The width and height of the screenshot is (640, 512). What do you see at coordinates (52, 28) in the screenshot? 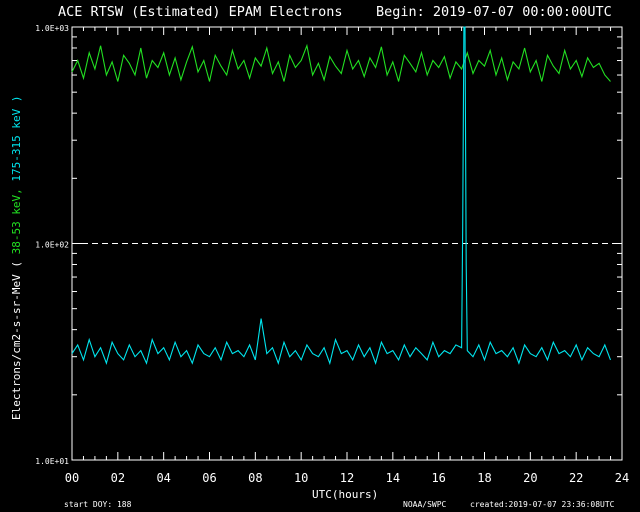
I see `y-tick-label: 1.0E+03` at bounding box center [52, 28].